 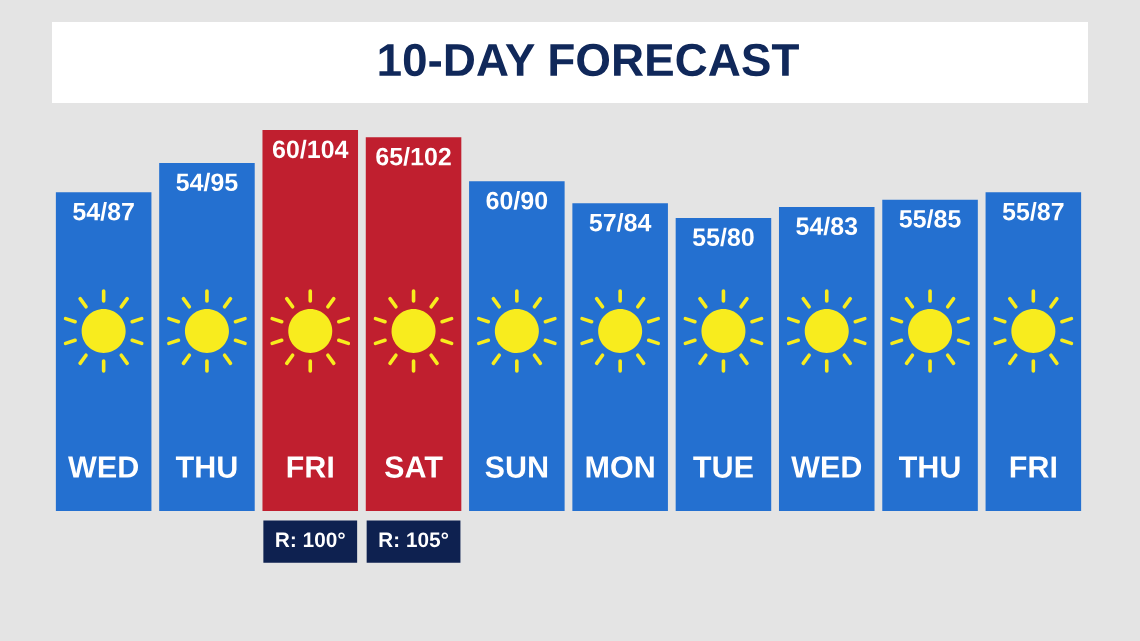 I want to click on chart-title: 10-DAY FORECAST, so click(x=589, y=60).